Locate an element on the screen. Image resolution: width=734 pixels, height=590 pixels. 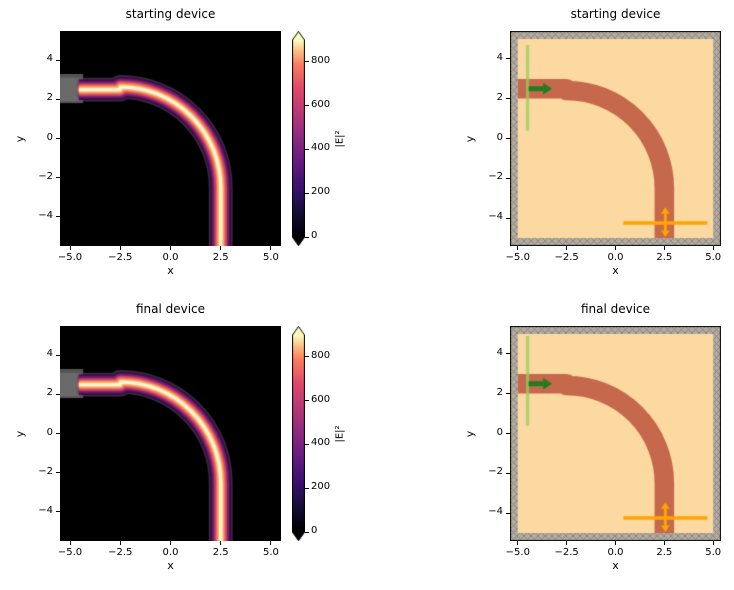
colorbar-tick-label: 0 is located at coordinates (314, 235).